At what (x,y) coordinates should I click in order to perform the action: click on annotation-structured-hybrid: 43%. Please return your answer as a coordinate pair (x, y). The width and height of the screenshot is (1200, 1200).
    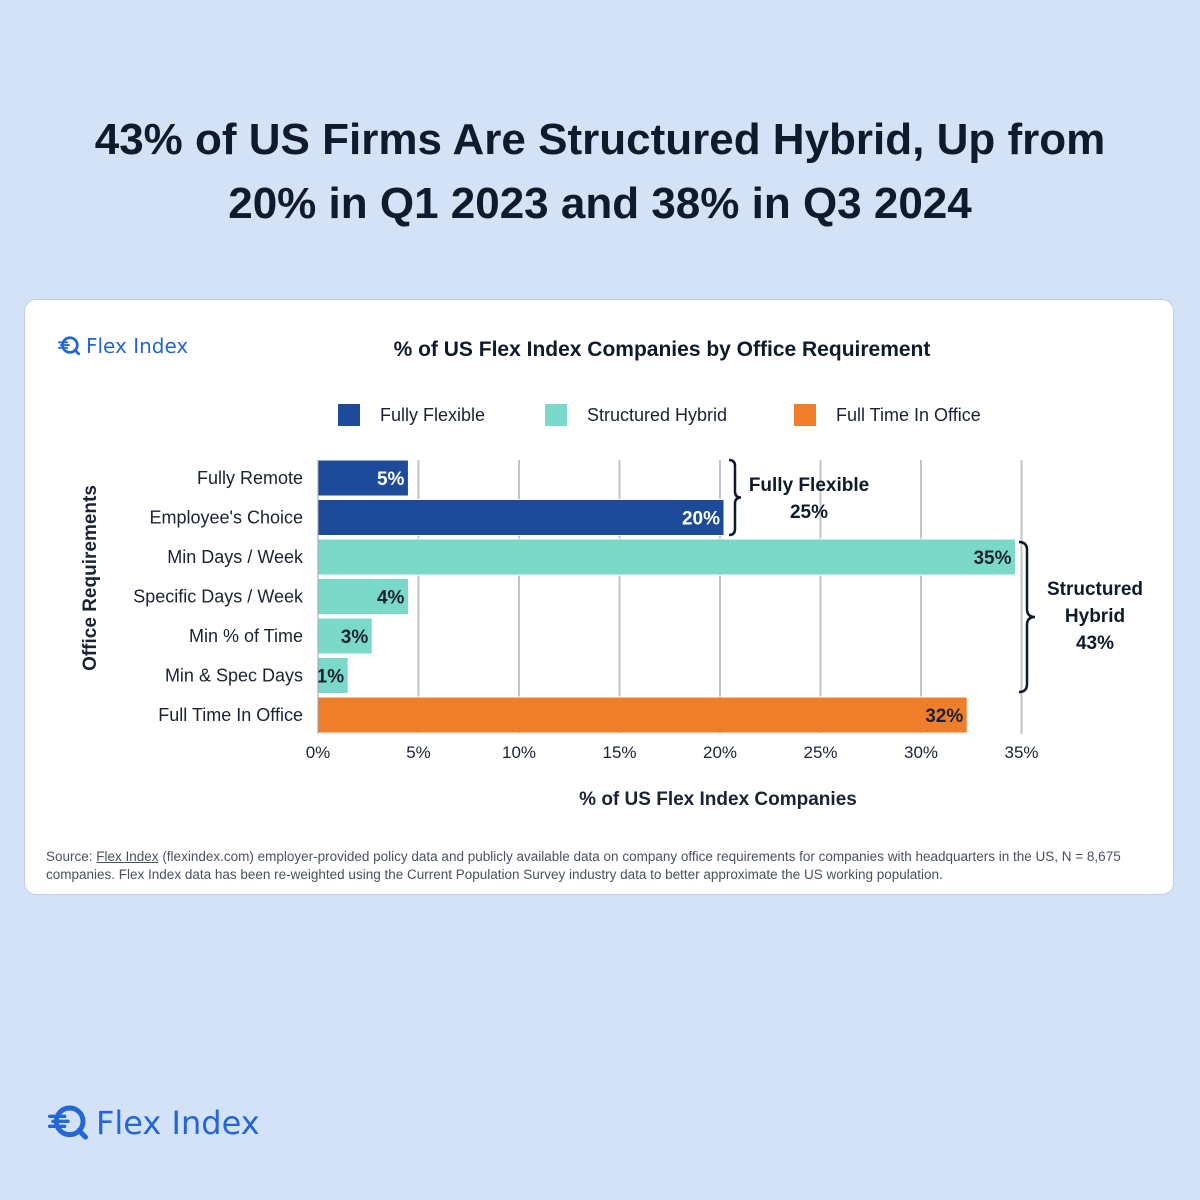
    Looking at the image, I should click on (1095, 643).